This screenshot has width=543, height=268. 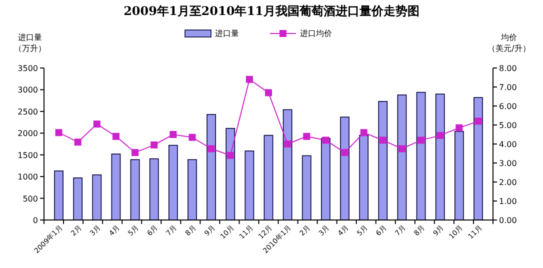 What do you see at coordinates (28, 133) in the screenshot?
I see `y-tick-label: 2000` at bounding box center [28, 133].